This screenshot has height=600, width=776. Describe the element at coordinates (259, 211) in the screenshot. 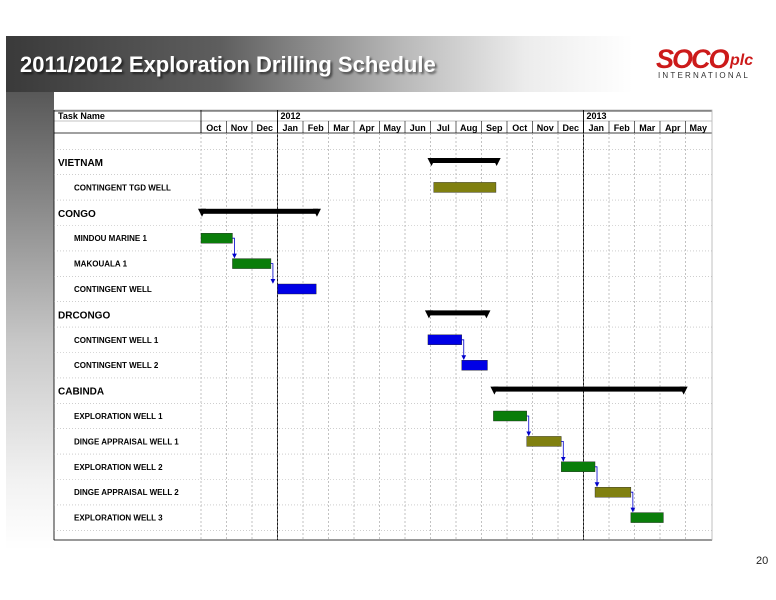

I see `summary-bar-congo` at that location.